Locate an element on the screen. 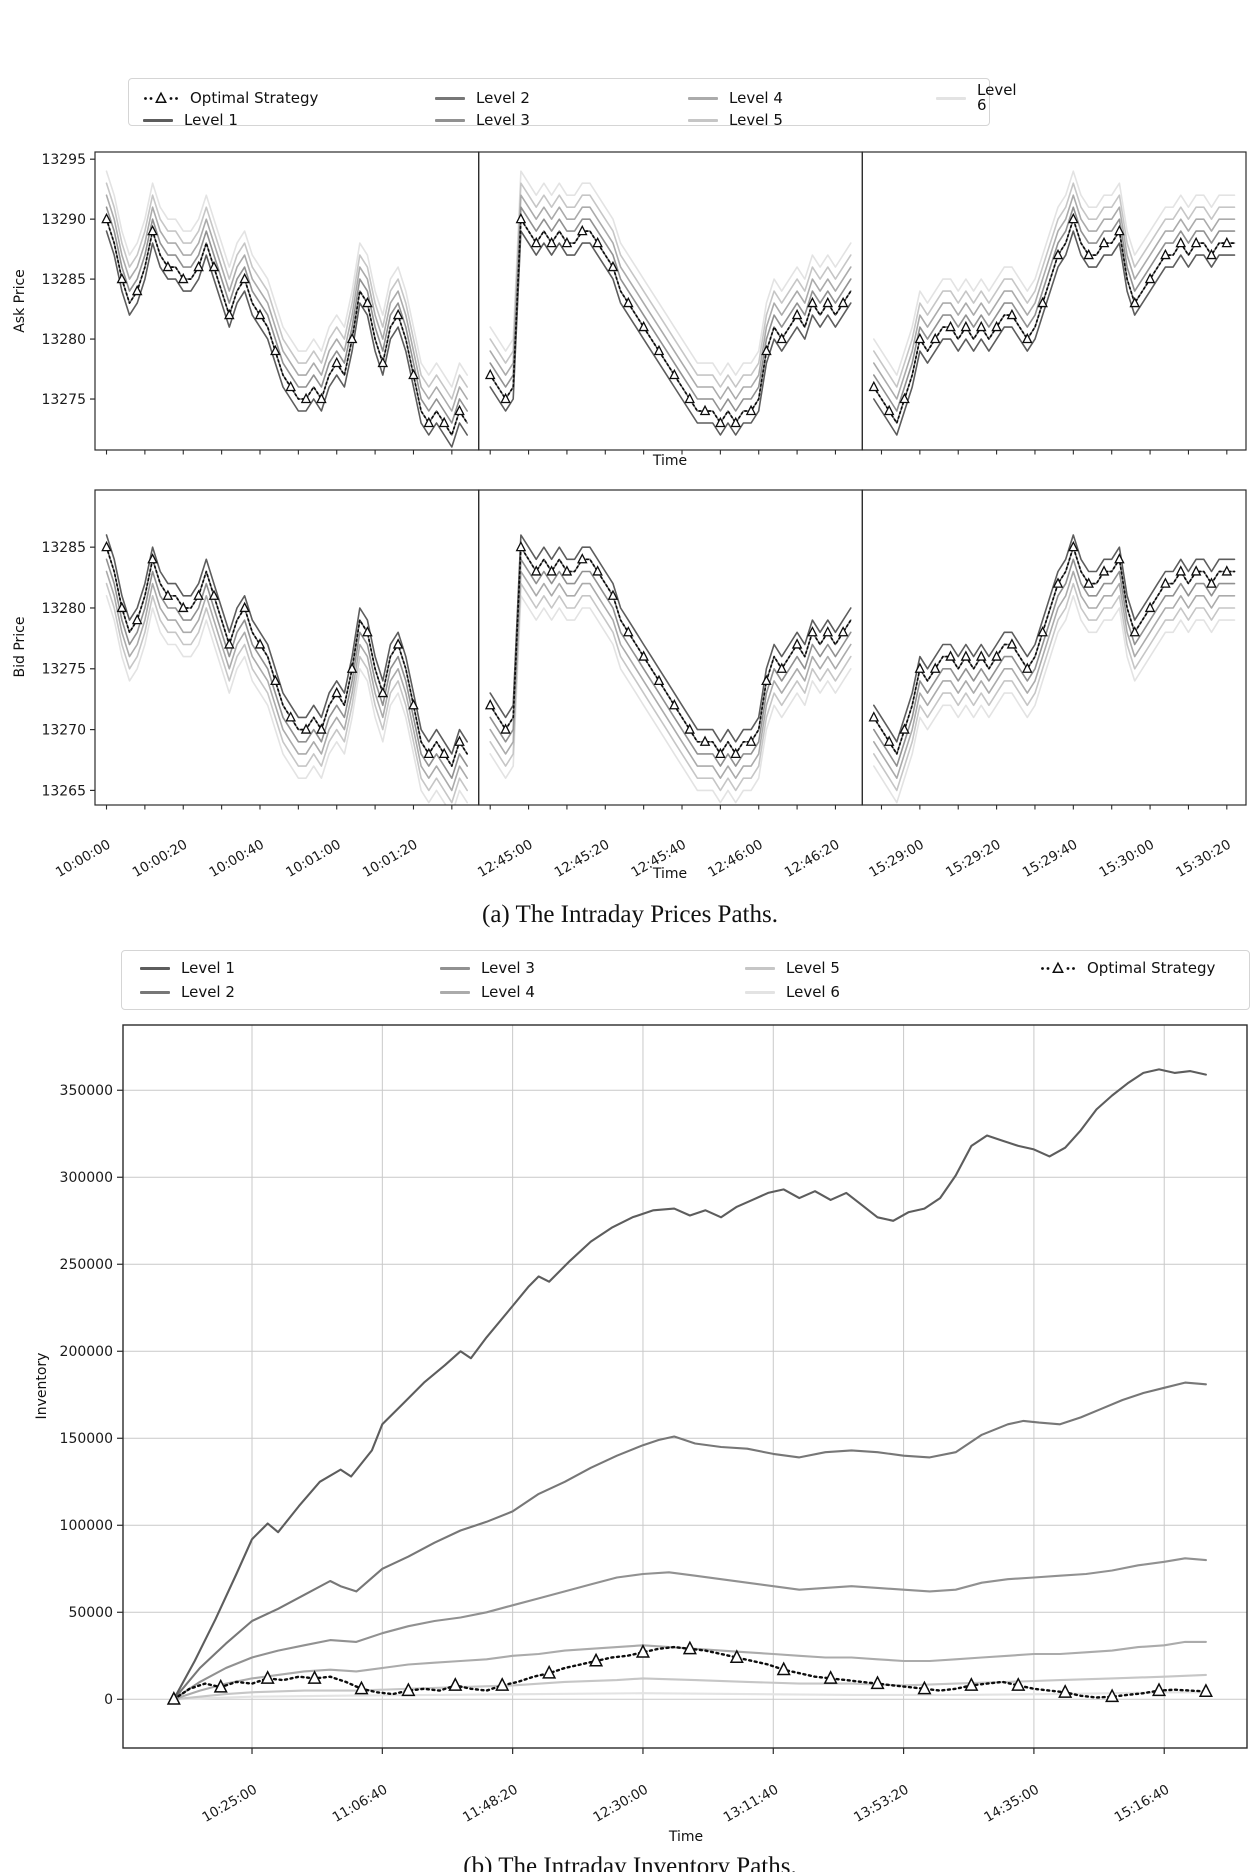 This screenshot has width=1260, height=1872. y-tick-label: 350000 is located at coordinates (86, 1091).